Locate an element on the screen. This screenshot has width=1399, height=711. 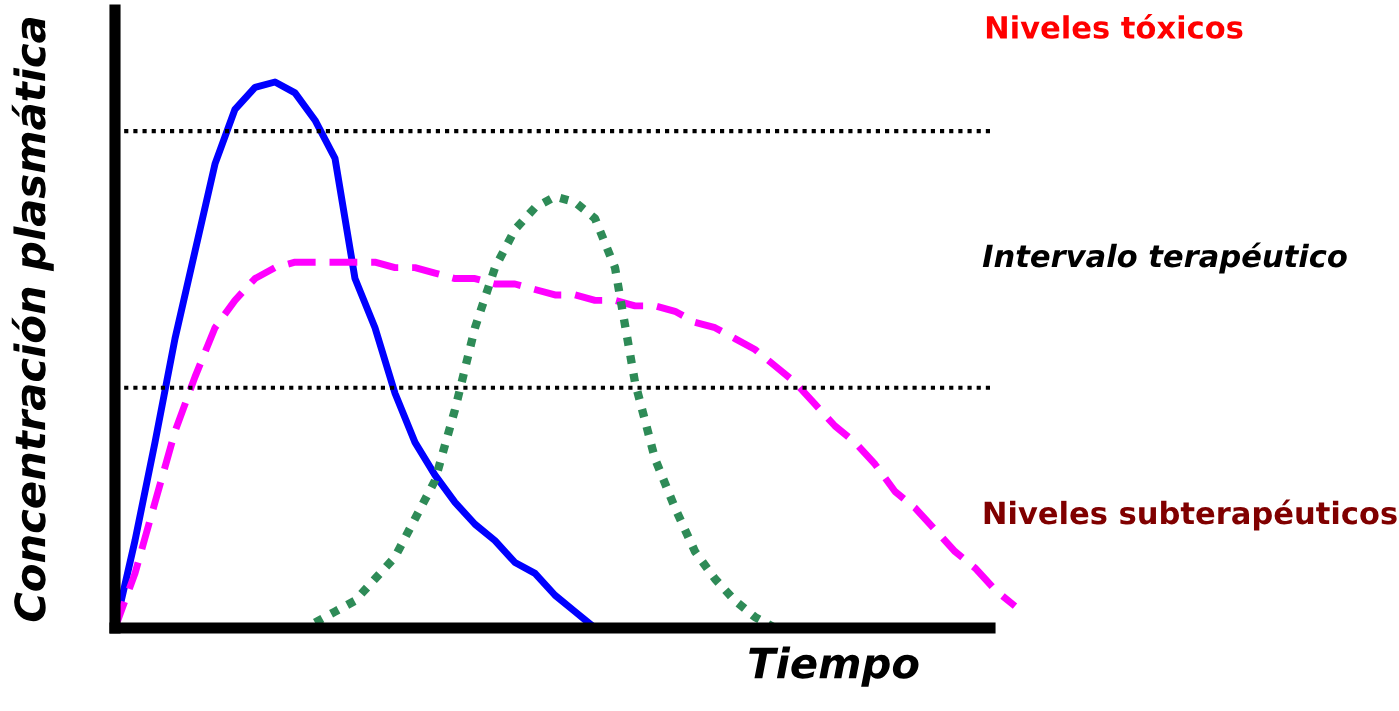
x-axis-title: Tiempo is located at coordinates (834, 666).